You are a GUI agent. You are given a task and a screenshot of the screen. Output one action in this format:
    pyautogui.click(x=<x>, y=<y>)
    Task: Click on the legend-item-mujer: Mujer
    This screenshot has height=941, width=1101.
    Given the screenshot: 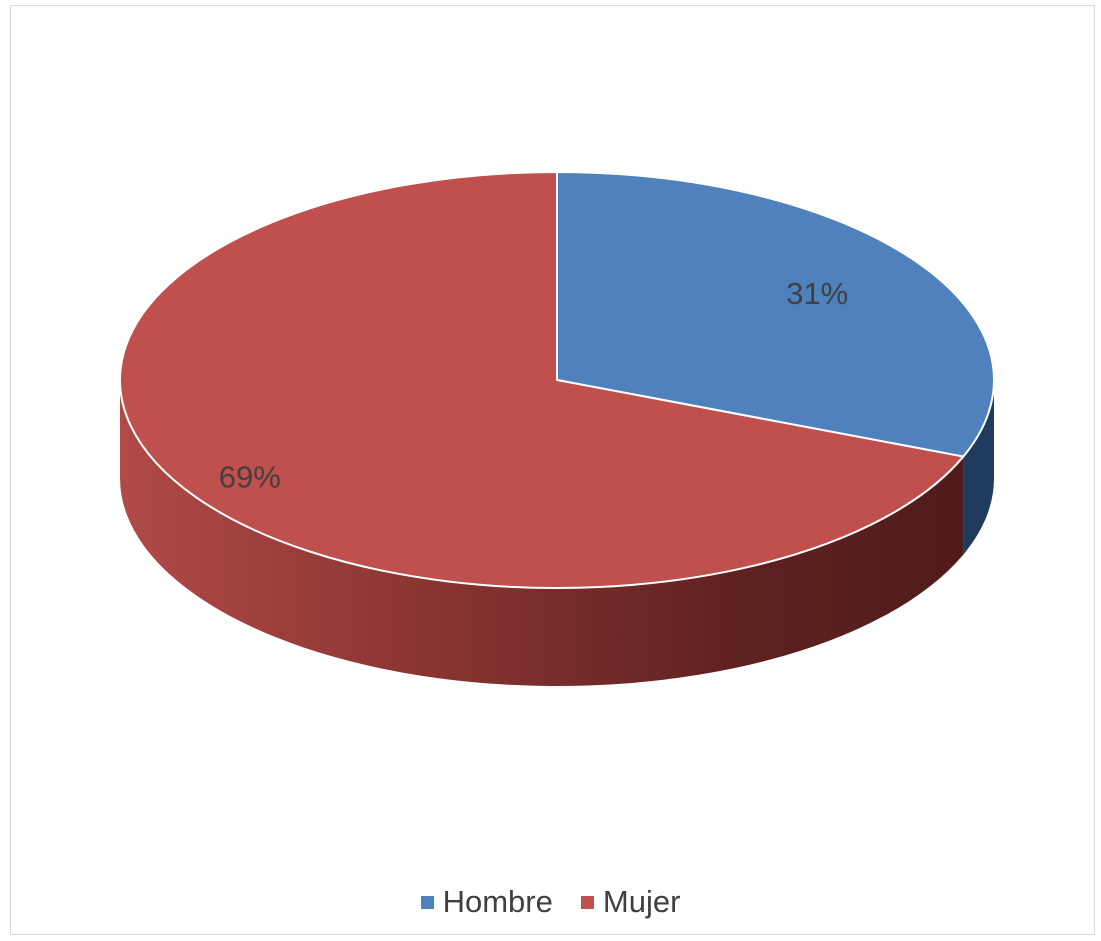 What is the action you would take?
    pyautogui.click(x=630, y=902)
    